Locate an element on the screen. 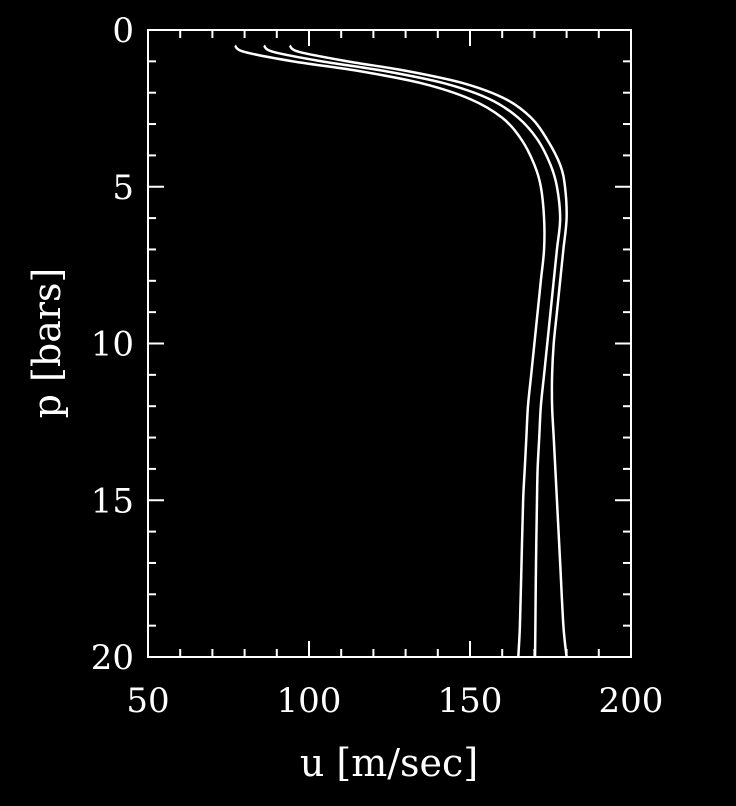  y-axis-label: p [bars] is located at coordinates (47, 343).